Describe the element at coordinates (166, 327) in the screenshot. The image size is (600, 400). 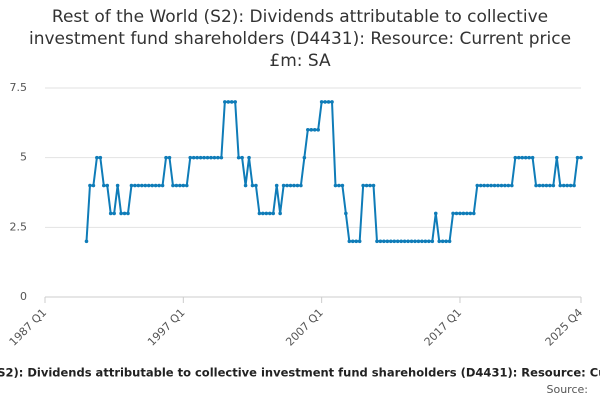
I see `x-tick-label: 1997 Q1` at that location.